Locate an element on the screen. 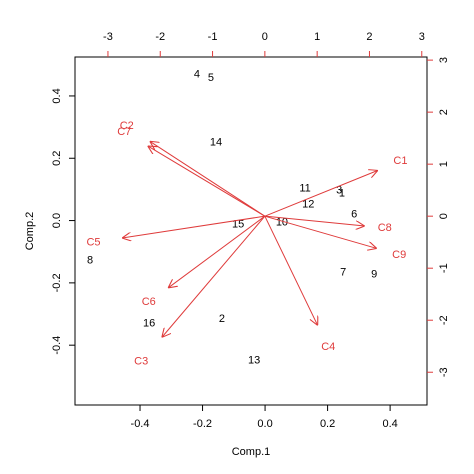 The image size is (474, 474). observation-label: 4 is located at coordinates (197, 75).